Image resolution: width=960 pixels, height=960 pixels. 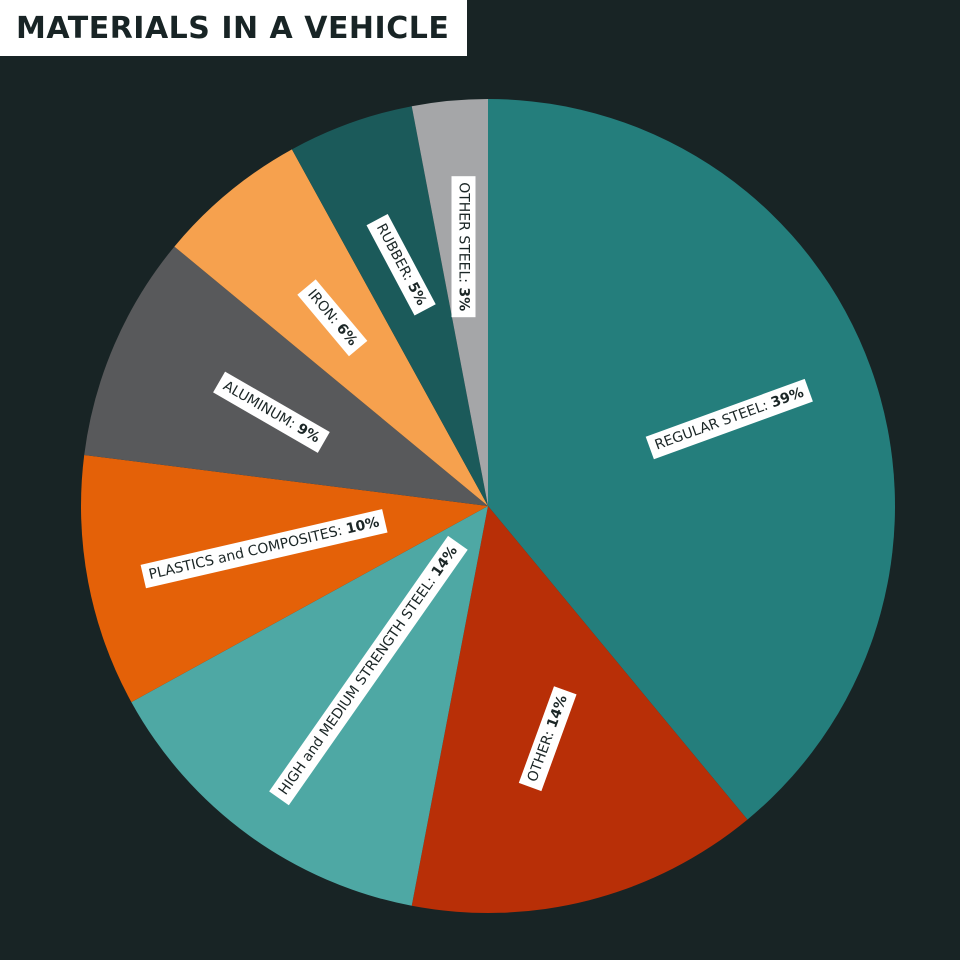 I want to click on pie-slice-rubber, so click(x=389, y=306).